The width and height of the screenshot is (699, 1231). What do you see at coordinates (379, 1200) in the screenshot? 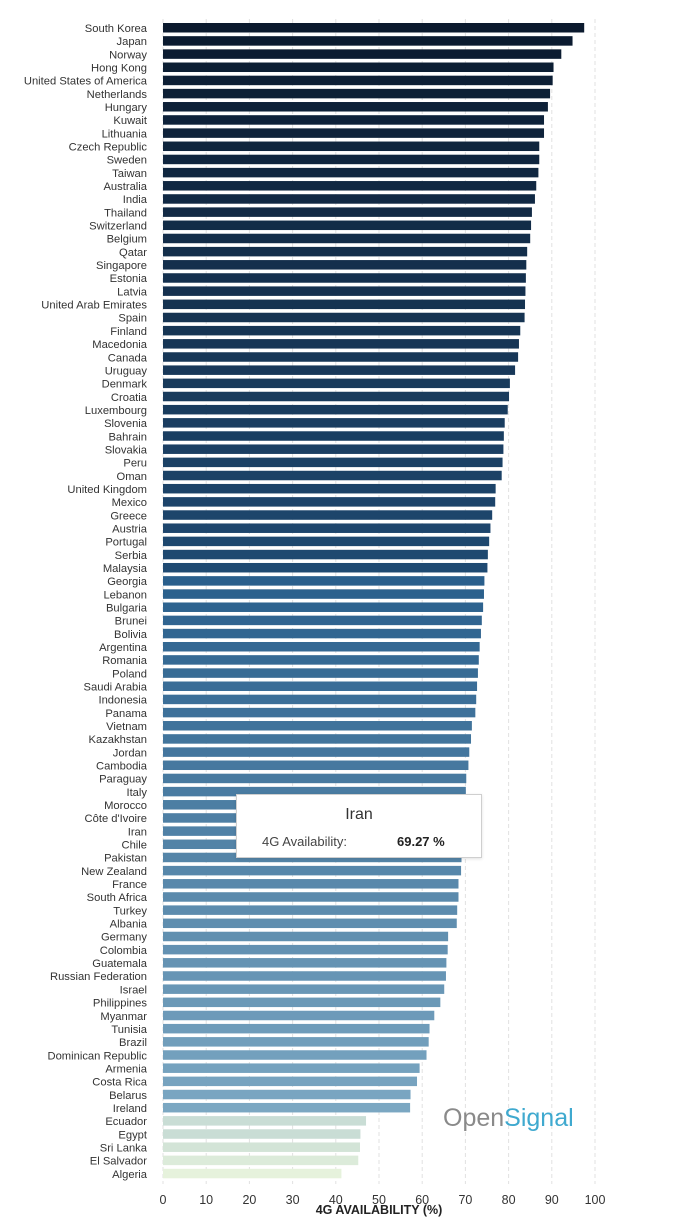
I see `x-tick-50: 50` at bounding box center [379, 1200].